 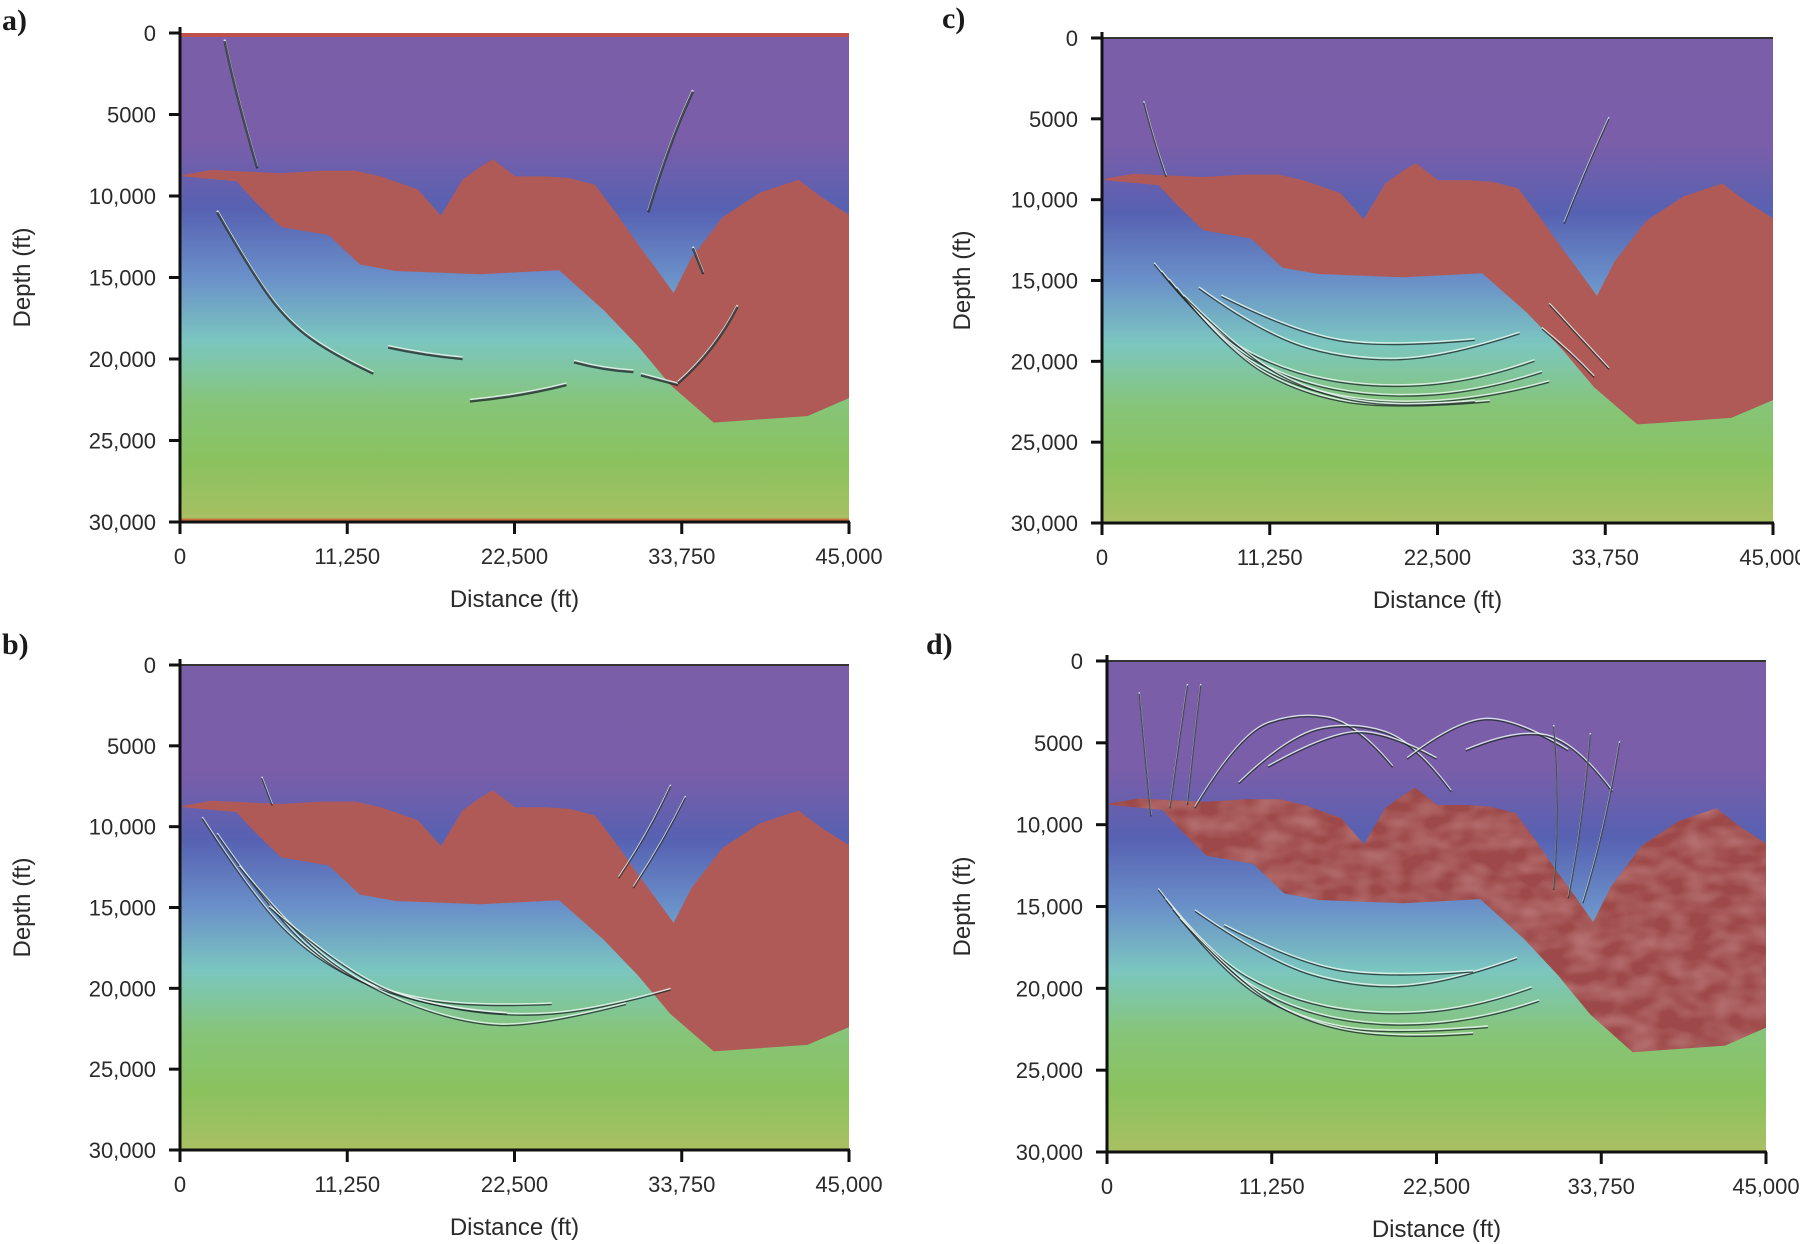 I want to click on panel-label: b), so click(x=15, y=644).